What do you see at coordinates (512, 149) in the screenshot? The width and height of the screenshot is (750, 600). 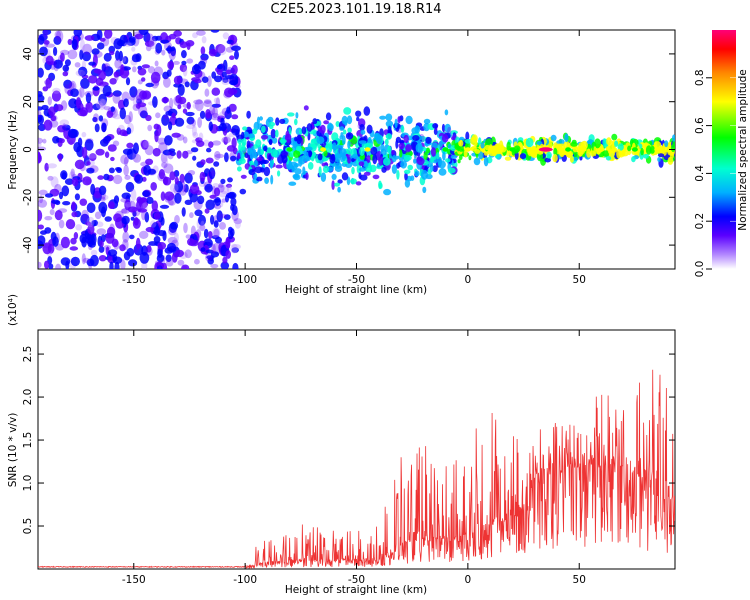 I see `heatmap-peak` at bounding box center [512, 149].